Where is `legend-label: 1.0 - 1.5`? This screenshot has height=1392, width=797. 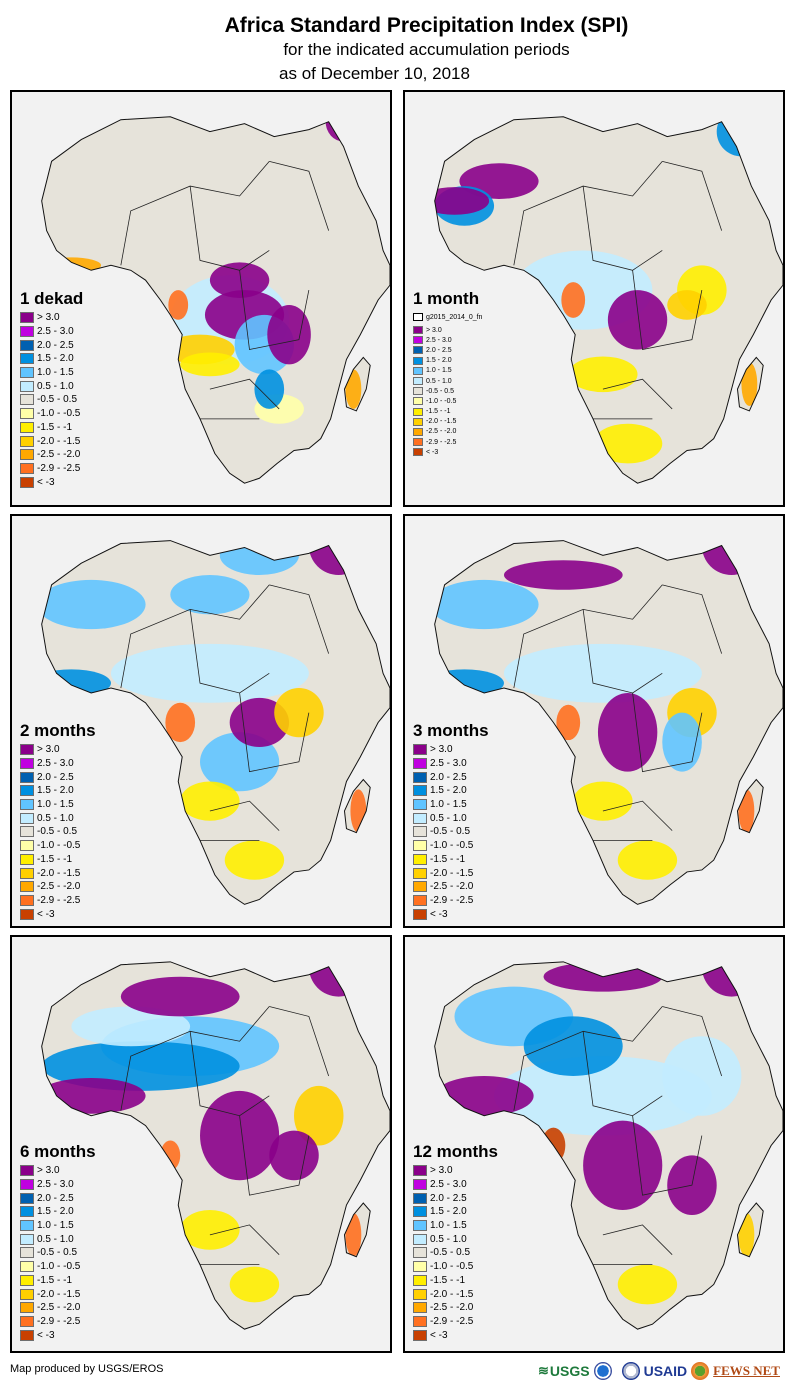 legend-label: 1.0 - 1.5 is located at coordinates (55, 805).